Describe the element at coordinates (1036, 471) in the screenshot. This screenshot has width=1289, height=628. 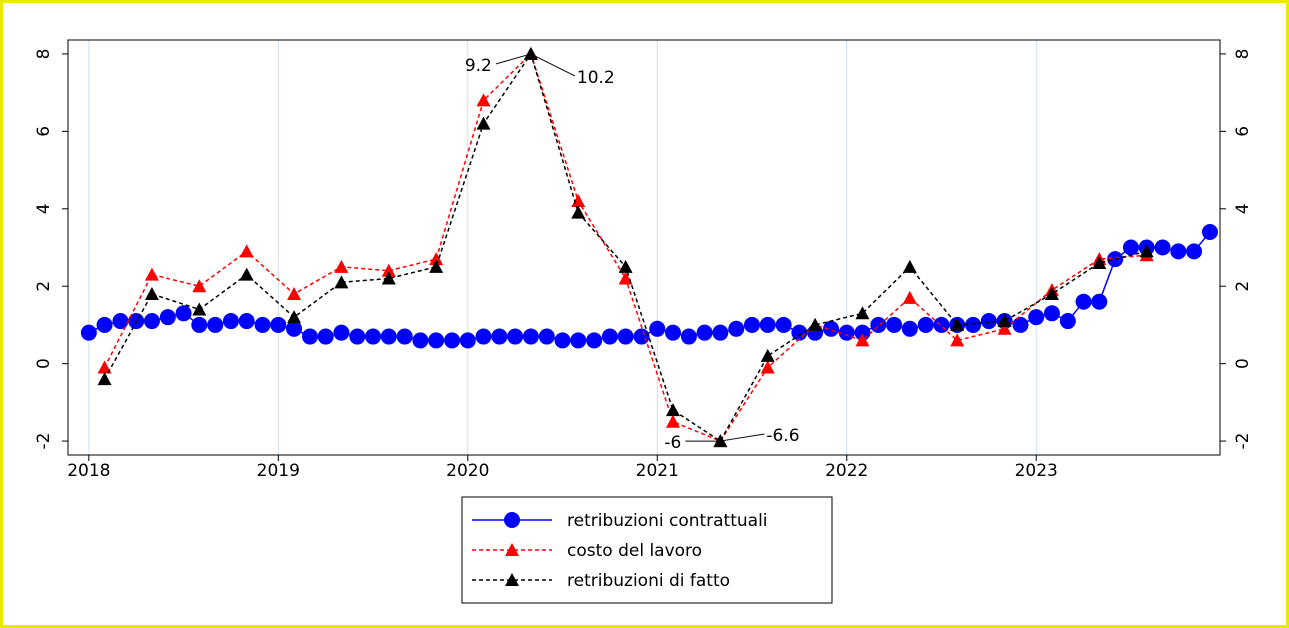
I see `x-tick-label: 2023` at that location.